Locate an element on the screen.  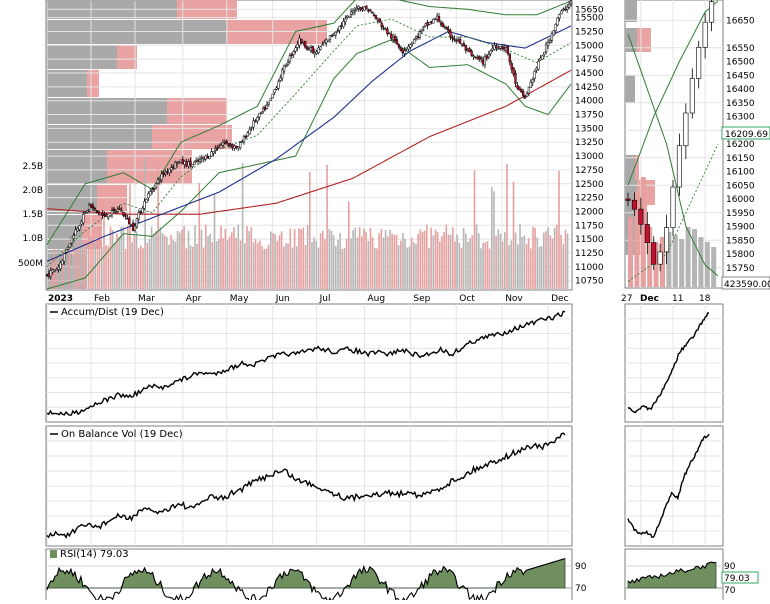
zoom-vbp-bar is located at coordinates (644, 40).